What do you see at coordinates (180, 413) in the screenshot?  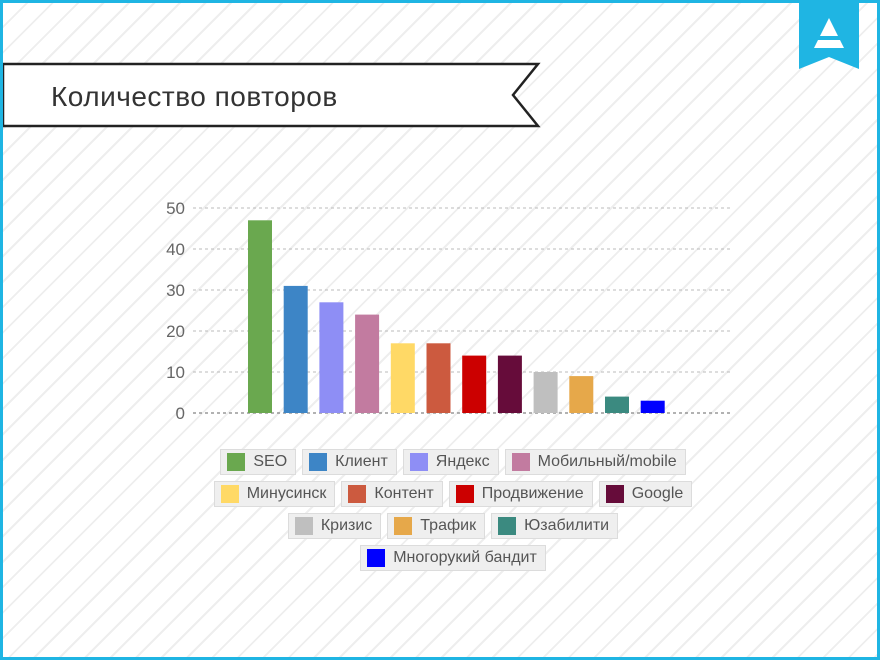 I see `y-tick-label: 0` at bounding box center [180, 413].